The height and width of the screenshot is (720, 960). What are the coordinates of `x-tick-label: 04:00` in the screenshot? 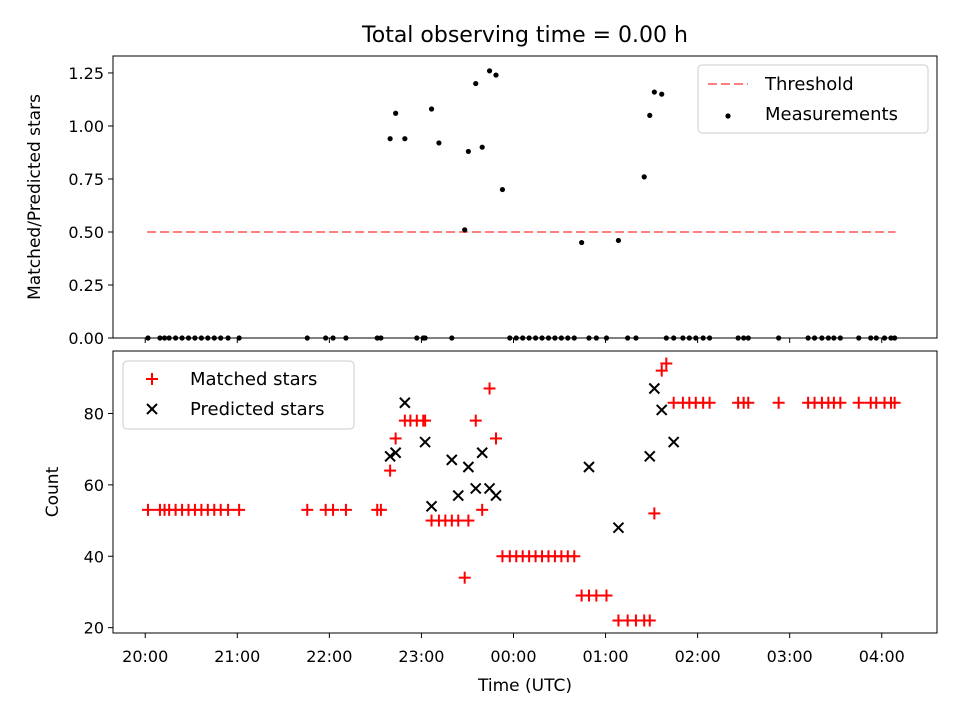 It's located at (882, 656).